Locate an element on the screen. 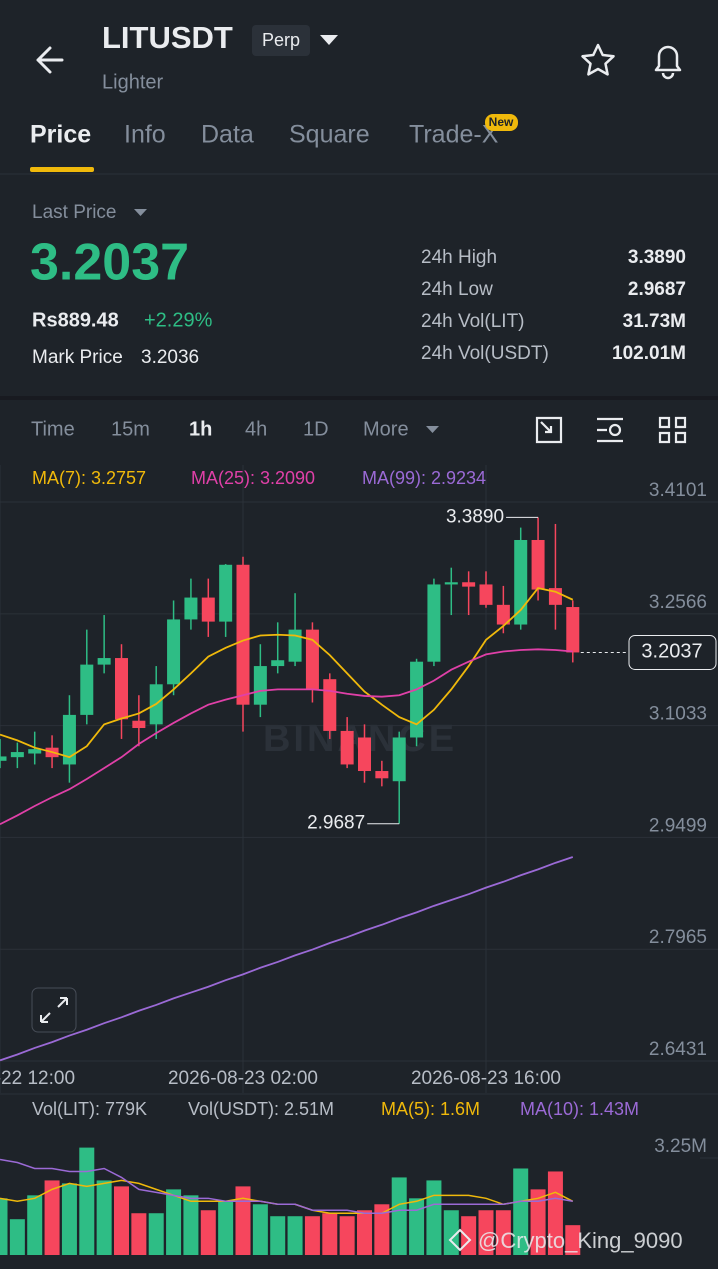 The width and height of the screenshot is (718, 1269). change: +2.29% is located at coordinates (178, 320).